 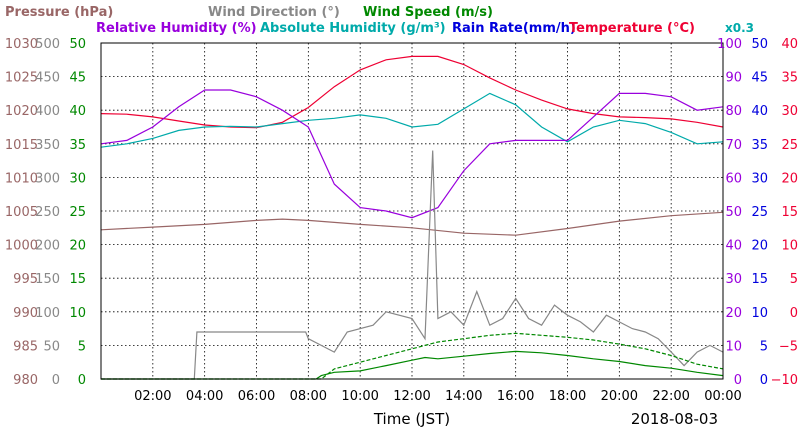 What do you see at coordinates (567, 396) in the screenshot?
I see `x-tick-label: 18:00` at bounding box center [567, 396].